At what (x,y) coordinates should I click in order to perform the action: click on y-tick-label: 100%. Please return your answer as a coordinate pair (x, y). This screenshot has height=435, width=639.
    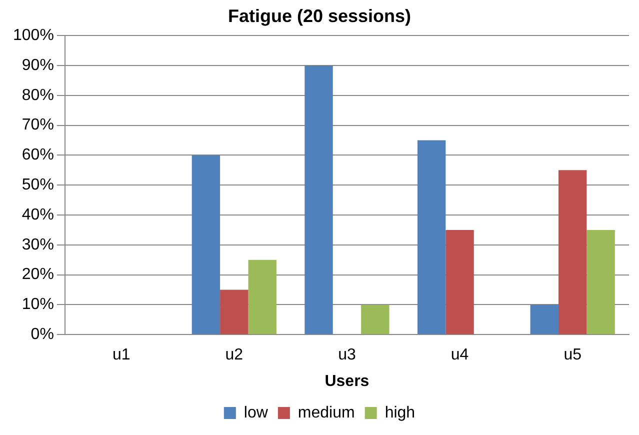
    Looking at the image, I should click on (33, 35).